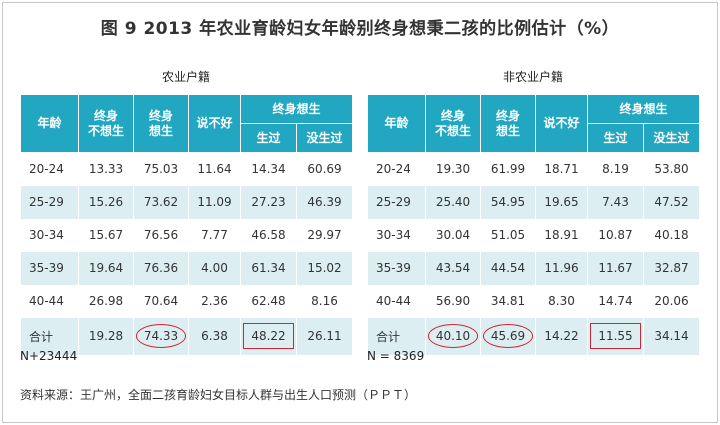 Image resolution: width=720 pixels, height=425 pixels. What do you see at coordinates (187, 268) in the screenshot?
I see `table-row: 35-39 19.64 76.36 4.00 61.34 15.02` at bounding box center [187, 268].